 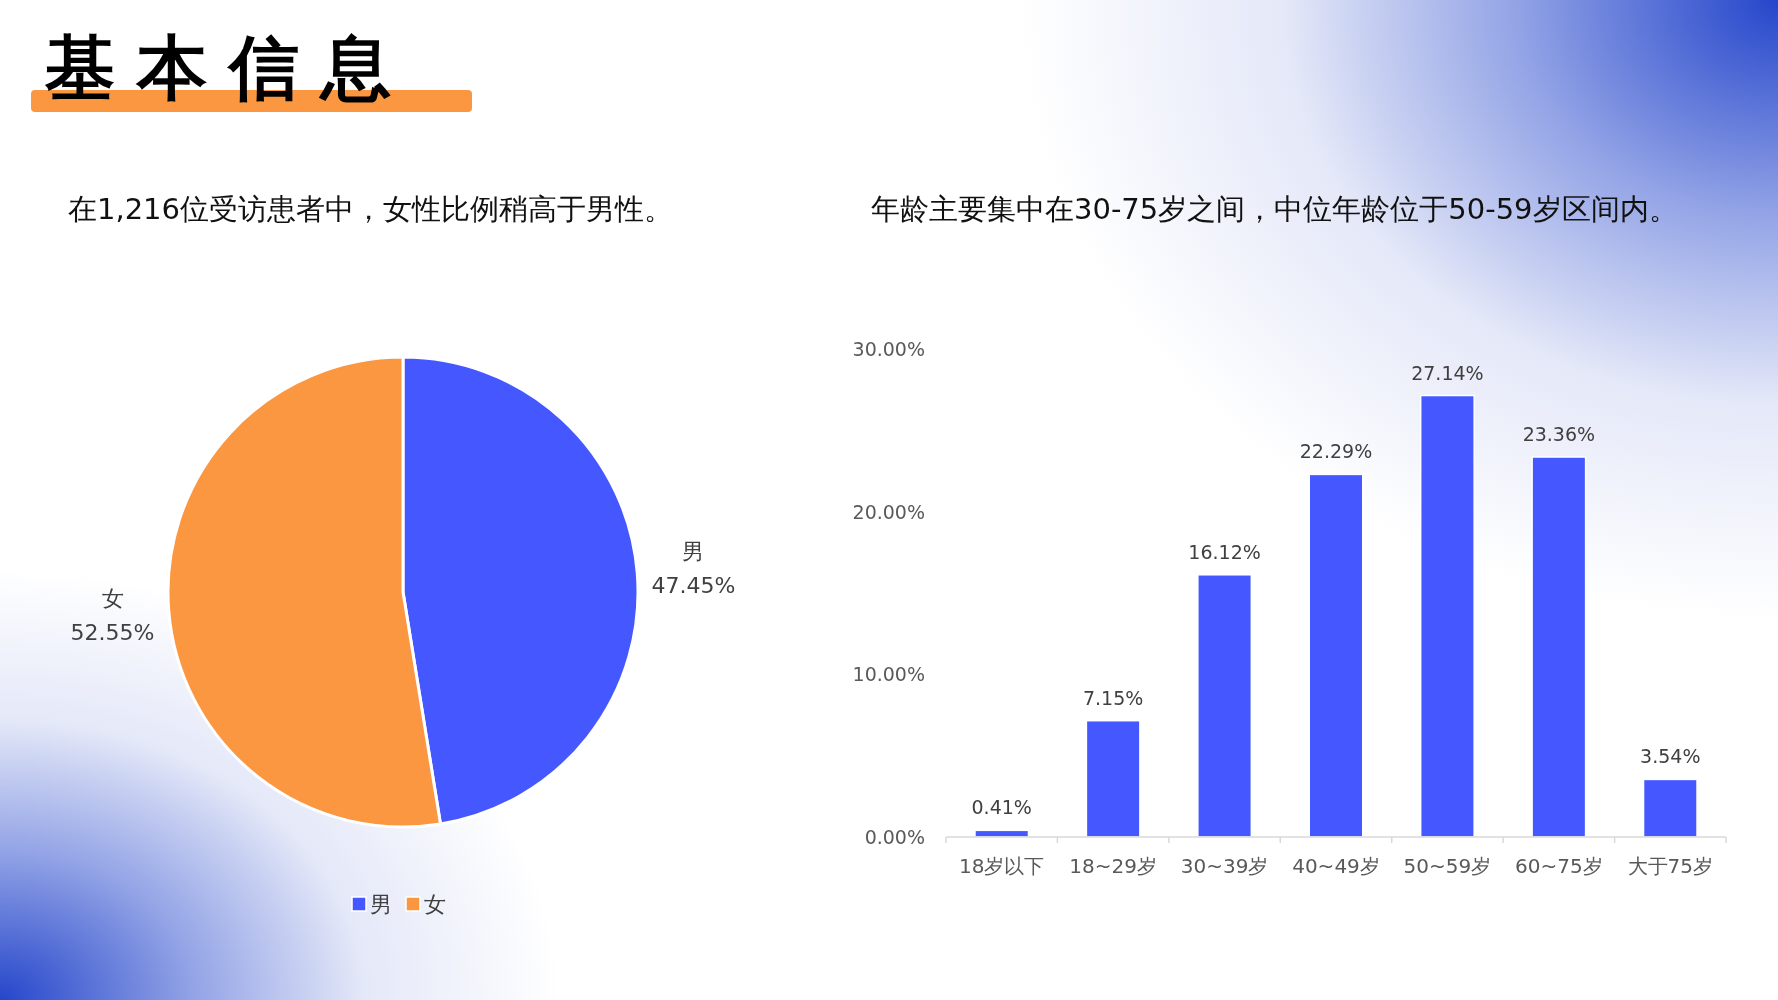 I want to click on x-tick-label: 18~29岁, so click(x=1113, y=866).